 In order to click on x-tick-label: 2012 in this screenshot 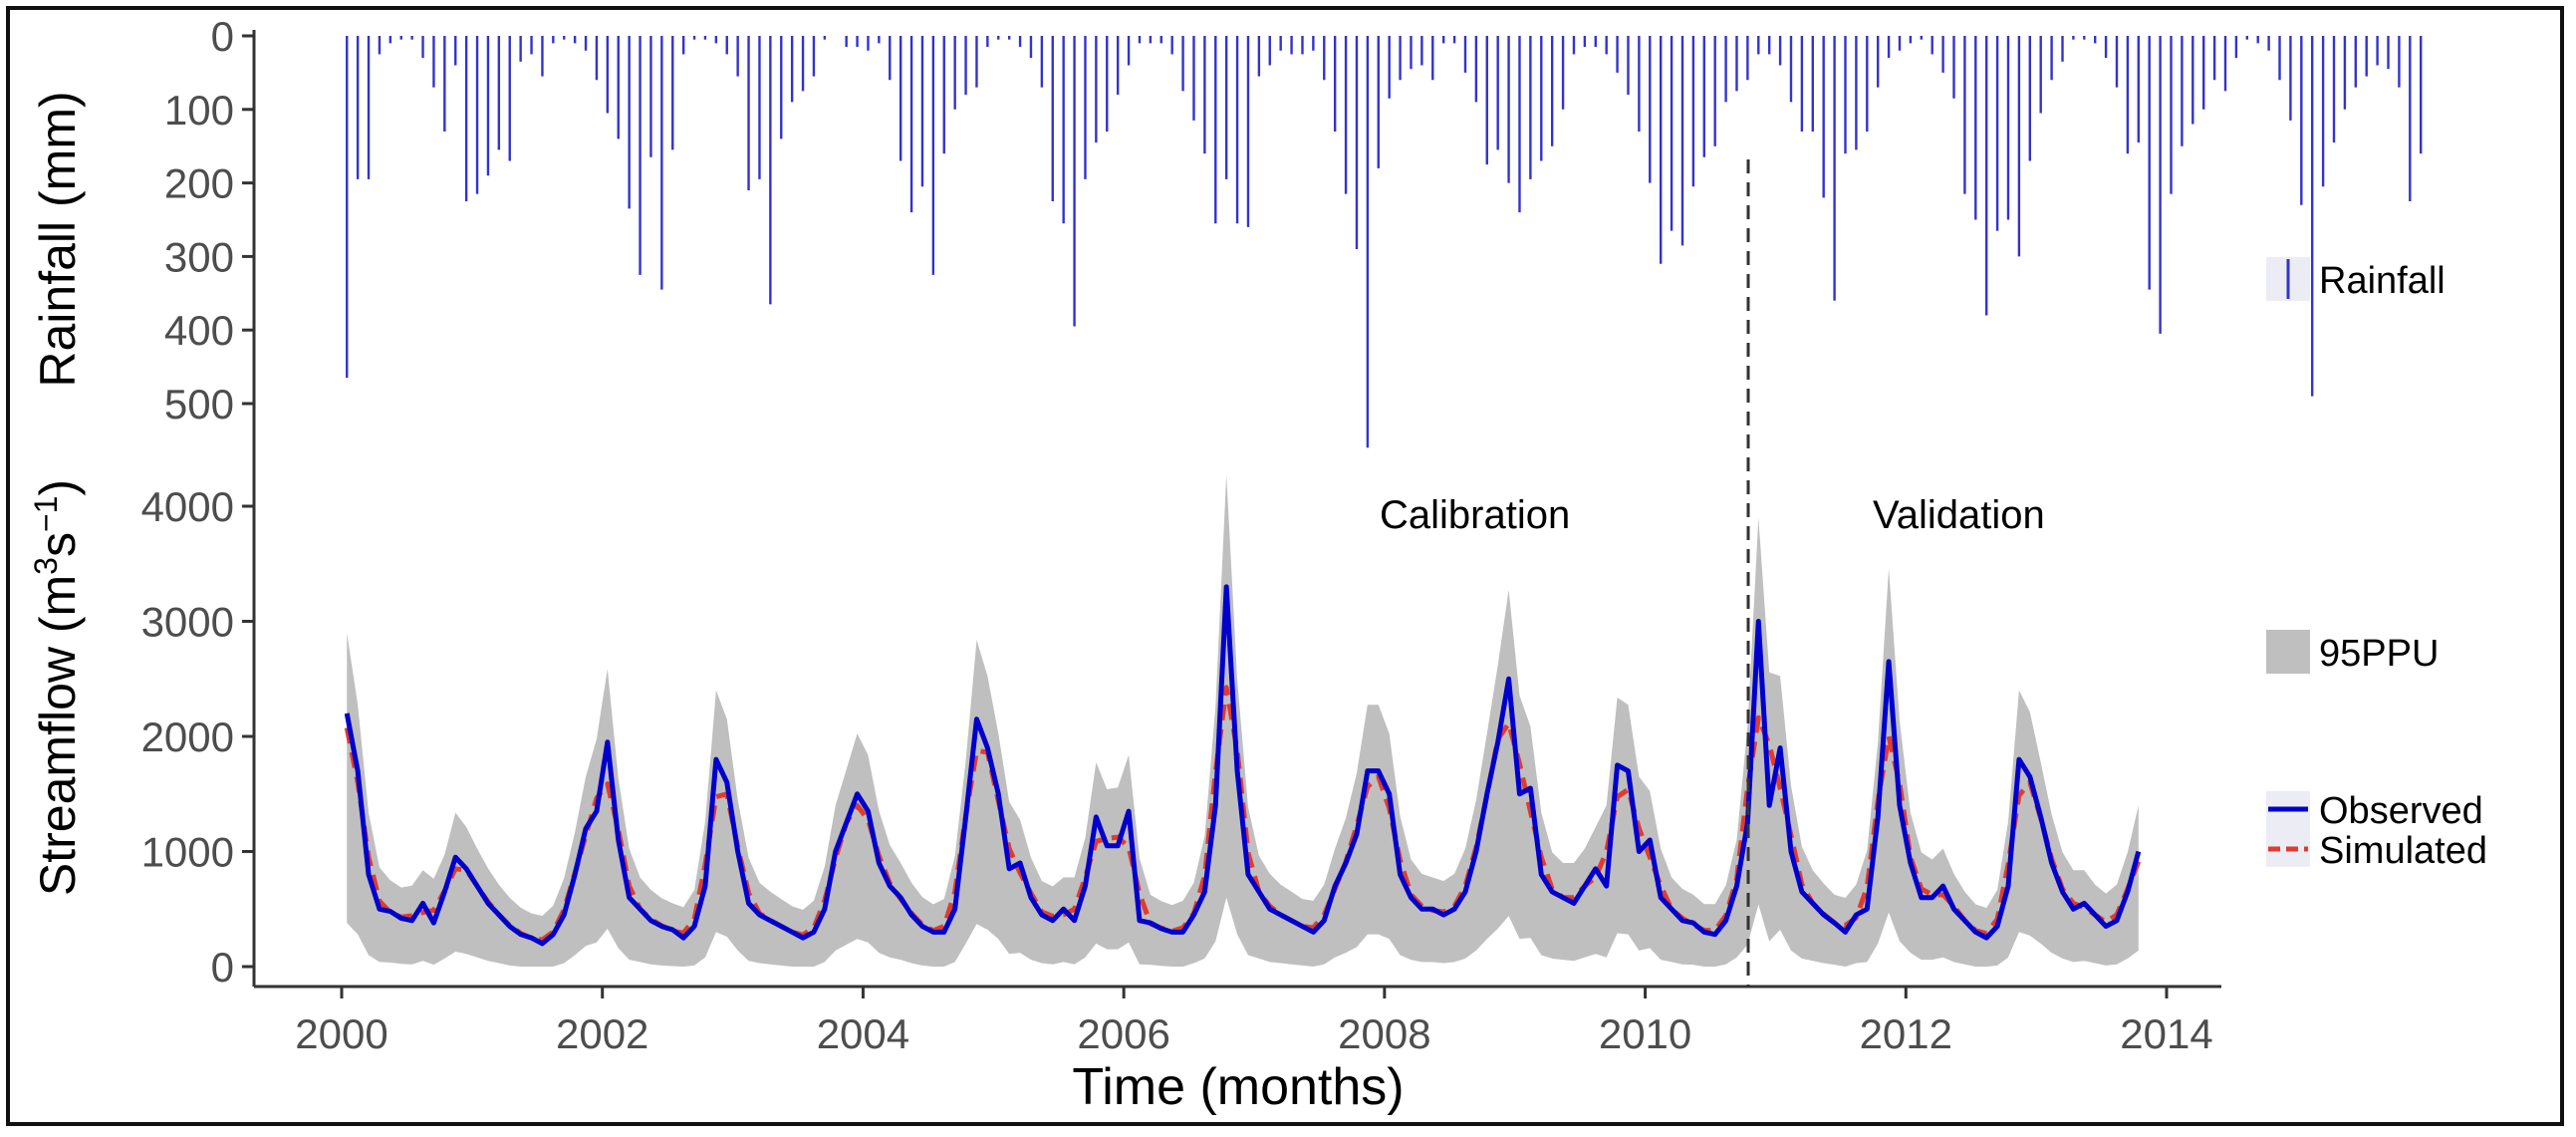, I will do `click(1906, 1034)`.